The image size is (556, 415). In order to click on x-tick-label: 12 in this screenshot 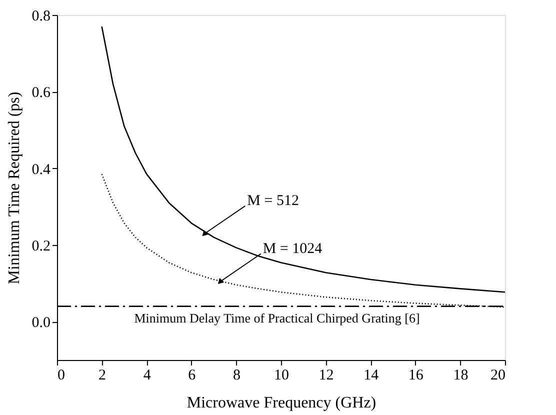, I will do `click(326, 376)`.